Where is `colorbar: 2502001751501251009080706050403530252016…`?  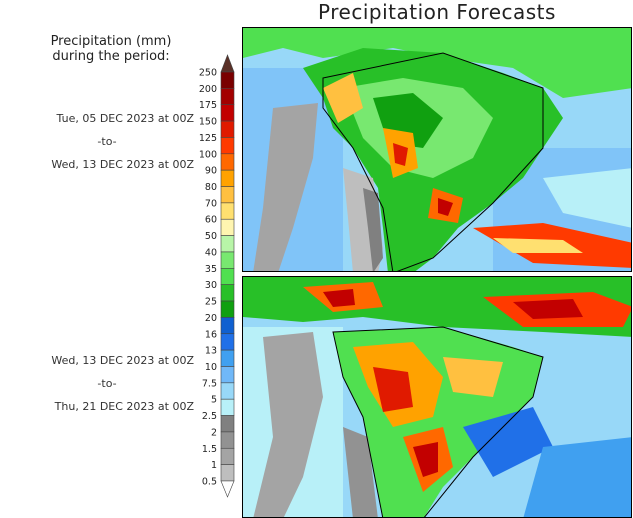
colorbar: 2502001751501251009080706050403530252016… is located at coordinates (217, 276).